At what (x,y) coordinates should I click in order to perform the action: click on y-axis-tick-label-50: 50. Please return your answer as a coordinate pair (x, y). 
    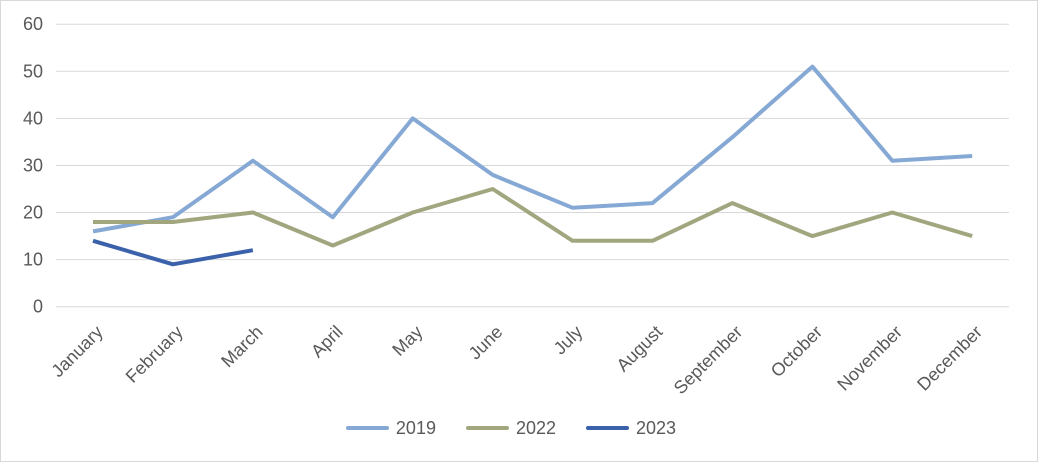
    Looking at the image, I should click on (33, 71).